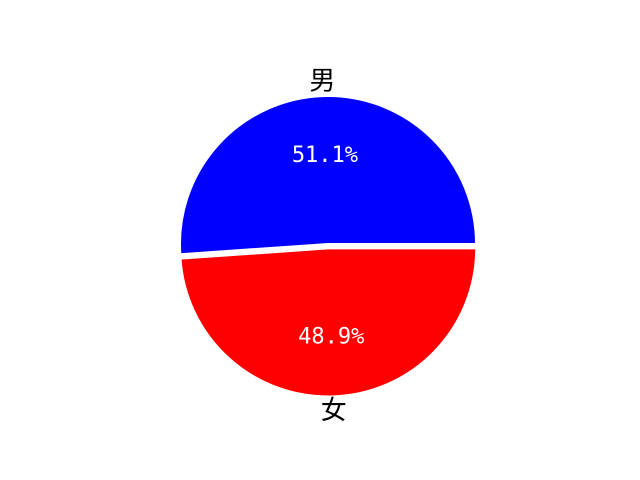 The width and height of the screenshot is (640, 480). What do you see at coordinates (325, 155) in the screenshot?
I see `percent-label-1: 51.1%` at bounding box center [325, 155].